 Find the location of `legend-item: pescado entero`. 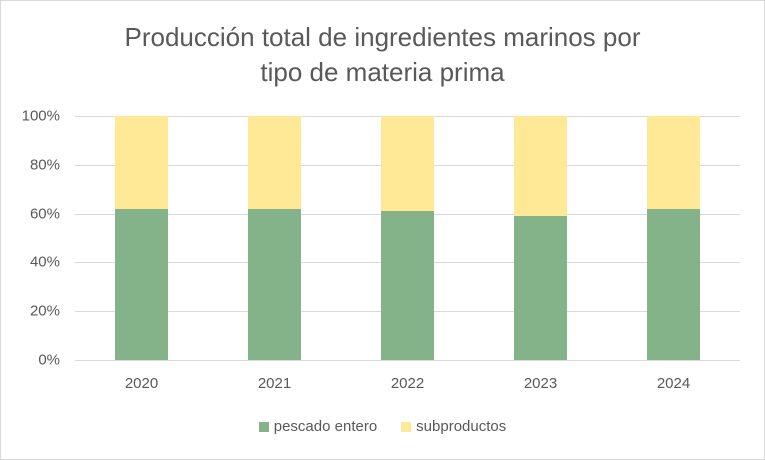

legend-item: pescado entero is located at coordinates (318, 426).